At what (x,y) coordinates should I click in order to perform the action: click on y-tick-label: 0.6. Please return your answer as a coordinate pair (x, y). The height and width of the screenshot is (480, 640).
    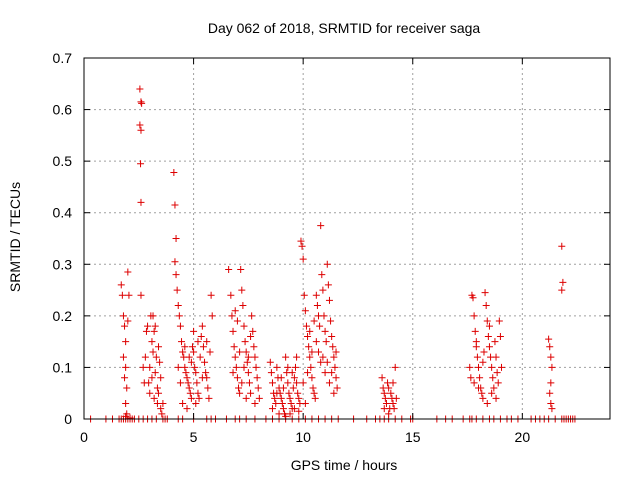
    Looking at the image, I should click on (63, 110).